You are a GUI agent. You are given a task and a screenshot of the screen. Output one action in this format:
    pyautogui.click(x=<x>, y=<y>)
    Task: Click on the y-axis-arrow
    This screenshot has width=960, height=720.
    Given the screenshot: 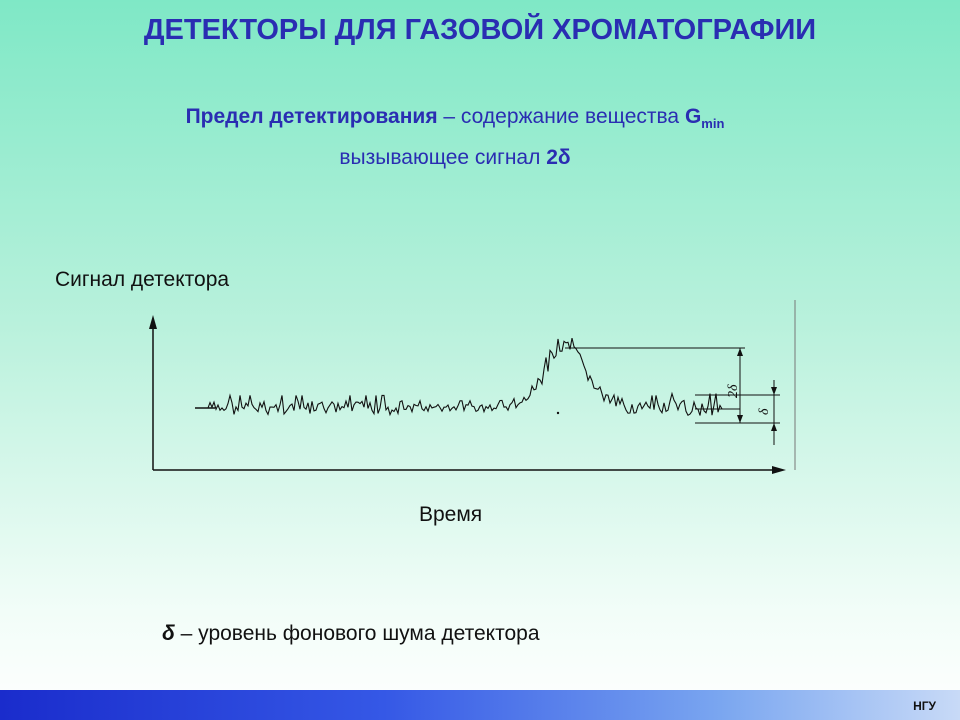 What is the action you would take?
    pyautogui.click(x=153, y=322)
    